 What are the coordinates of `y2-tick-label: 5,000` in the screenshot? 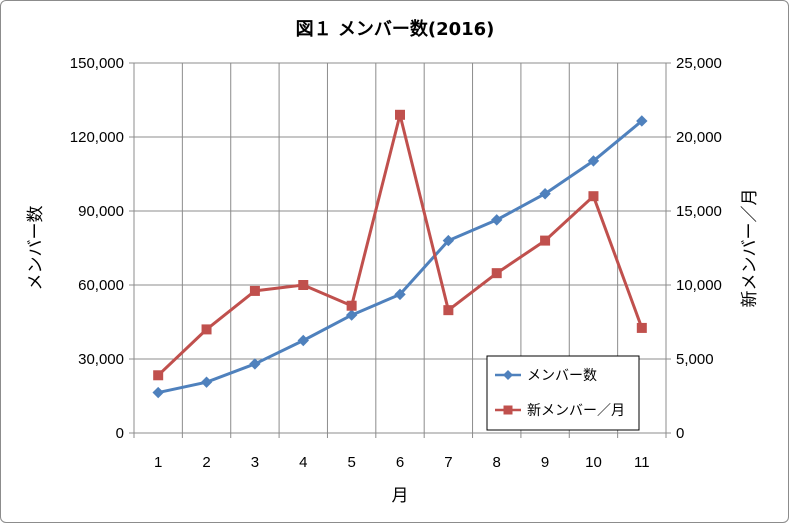 It's located at (695, 359).